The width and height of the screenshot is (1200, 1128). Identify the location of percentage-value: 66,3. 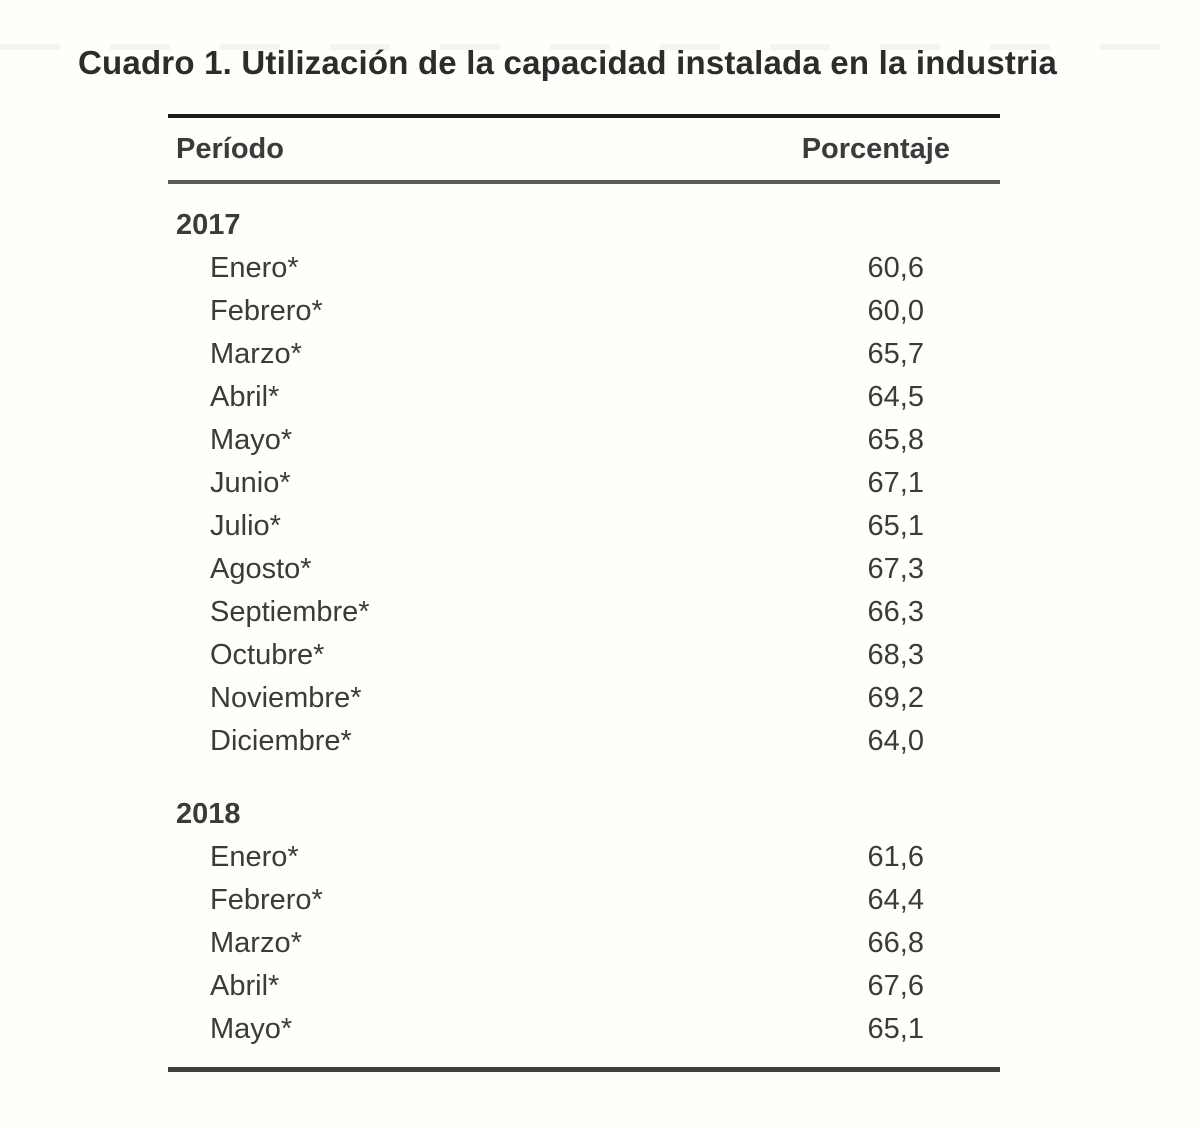
(895, 612).